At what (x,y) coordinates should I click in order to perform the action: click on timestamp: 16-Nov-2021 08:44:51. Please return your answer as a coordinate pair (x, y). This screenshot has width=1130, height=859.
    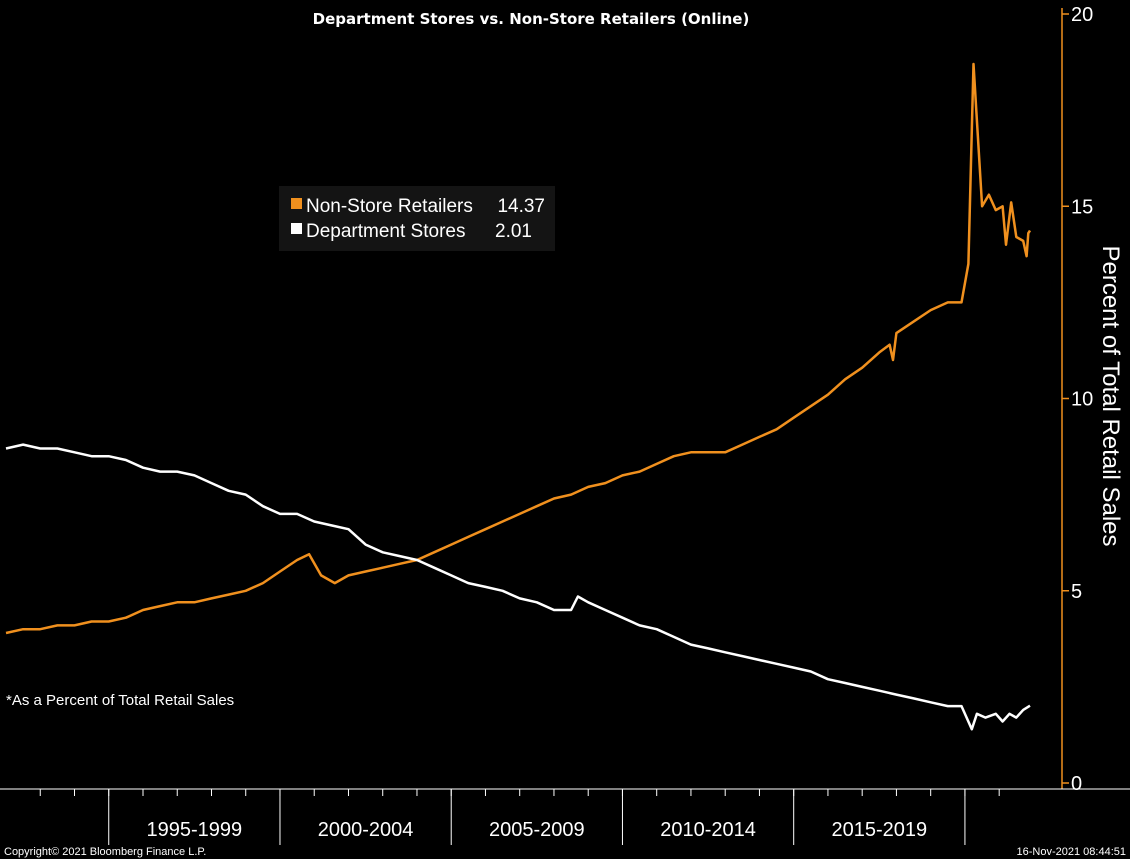
    Looking at the image, I should click on (1071, 852).